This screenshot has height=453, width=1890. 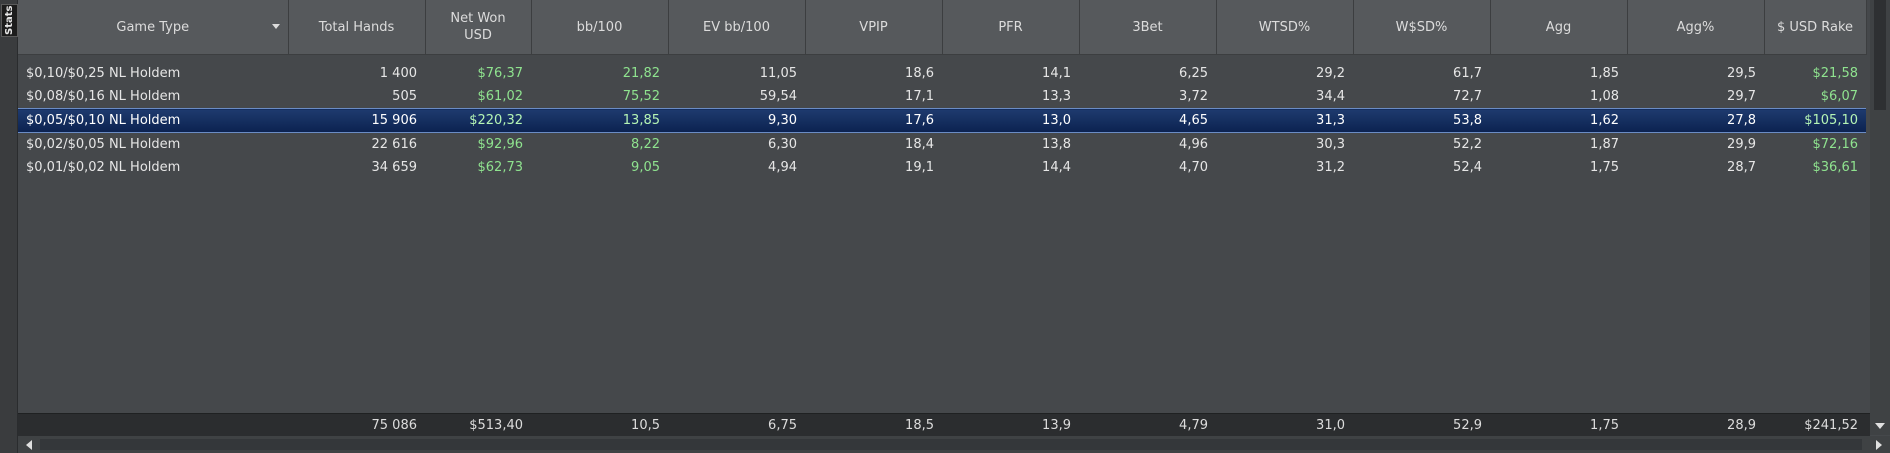 I want to click on header-label: W$SD%, so click(x=1421, y=27).